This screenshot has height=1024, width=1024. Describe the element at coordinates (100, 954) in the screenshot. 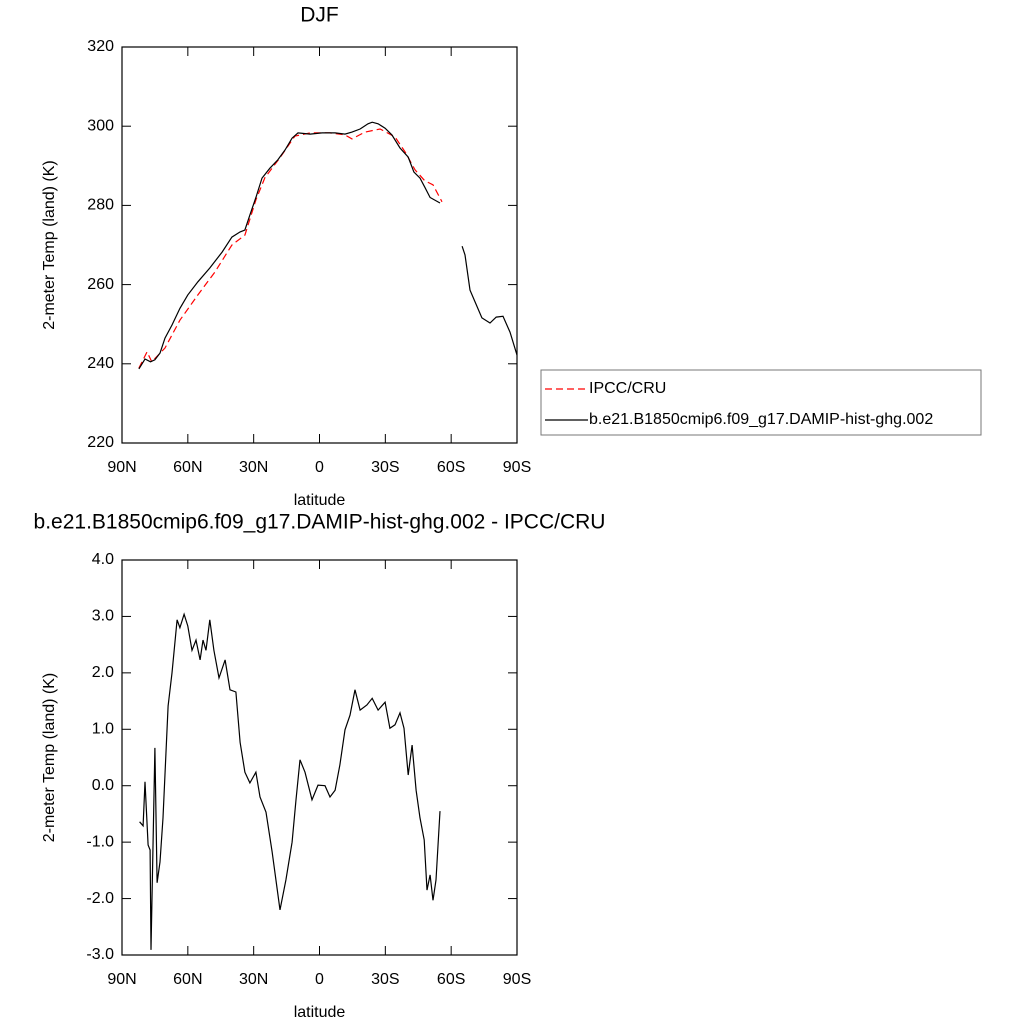

I see `y-tick-label: -3.0` at that location.